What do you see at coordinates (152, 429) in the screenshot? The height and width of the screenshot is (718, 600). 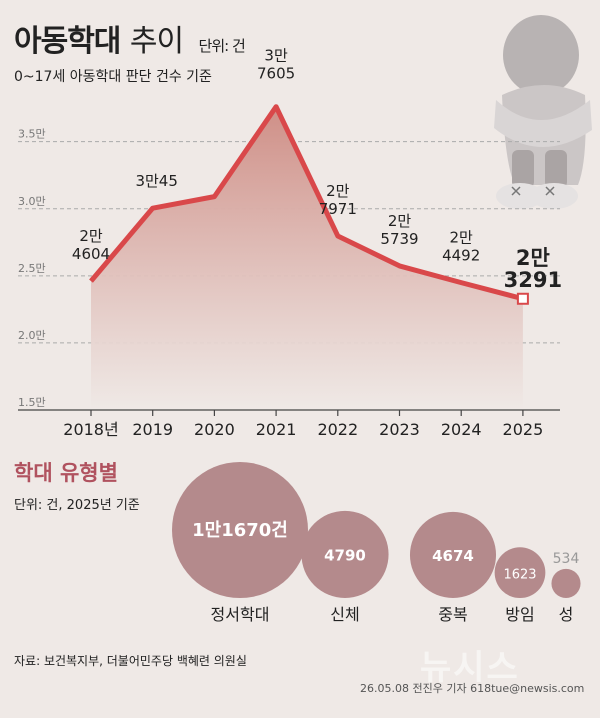 I see `x-tick-label: 2019` at bounding box center [152, 429].